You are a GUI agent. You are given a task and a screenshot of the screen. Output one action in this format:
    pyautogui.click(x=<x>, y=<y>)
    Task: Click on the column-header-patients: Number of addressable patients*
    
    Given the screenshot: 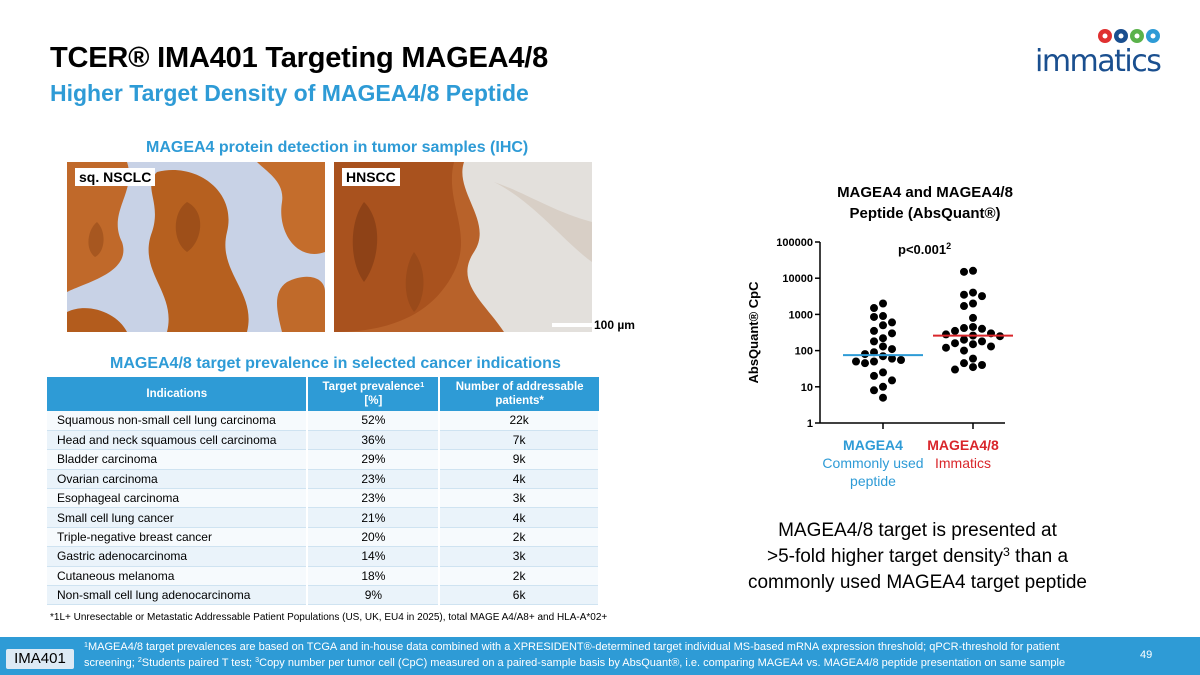 What is the action you would take?
    pyautogui.click(x=519, y=394)
    